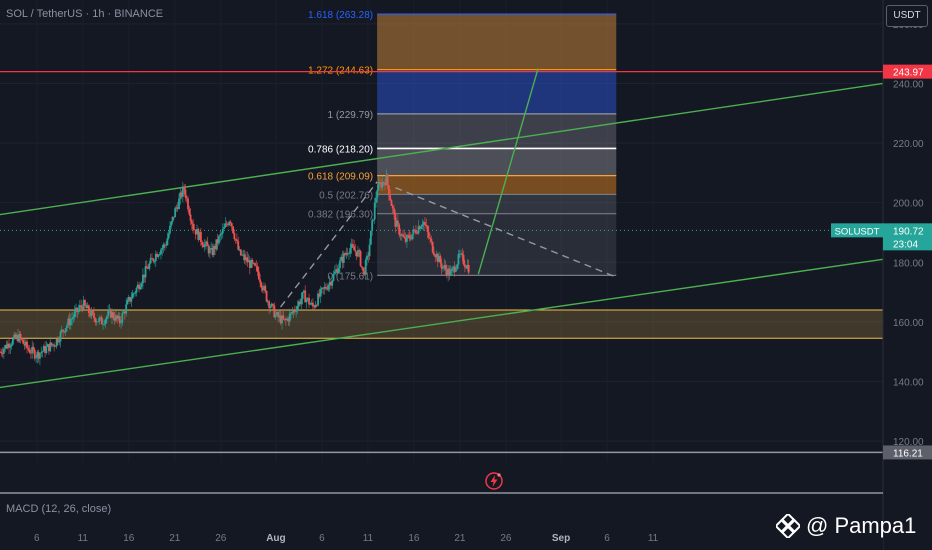 The image size is (932, 550). I want to click on countdown-label: 23:04, so click(905, 244).